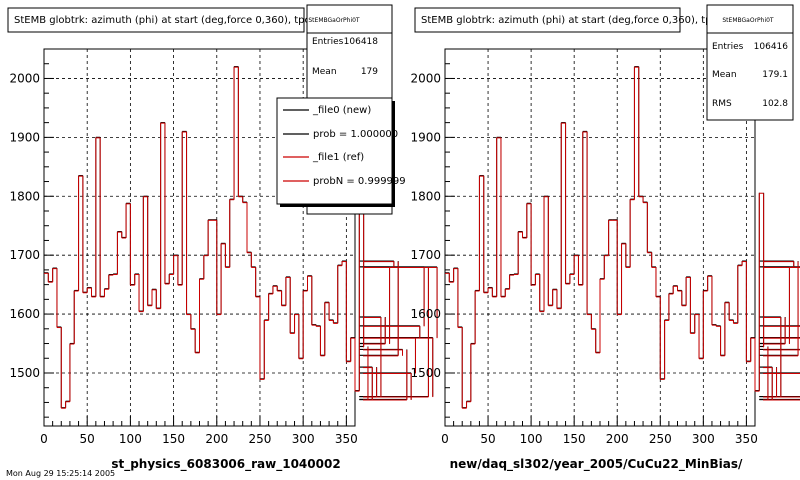 The image size is (800, 480). I want to click on legend-entry: _file1 (ref), so click(338, 157).